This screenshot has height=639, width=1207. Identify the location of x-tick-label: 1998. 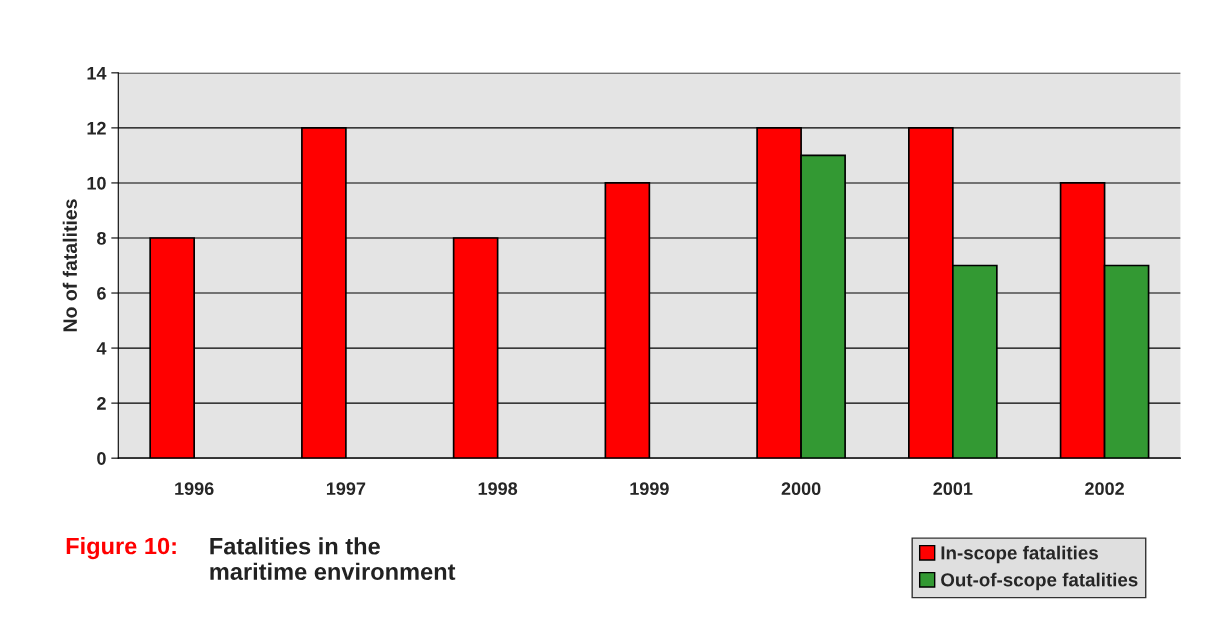
(498, 489).